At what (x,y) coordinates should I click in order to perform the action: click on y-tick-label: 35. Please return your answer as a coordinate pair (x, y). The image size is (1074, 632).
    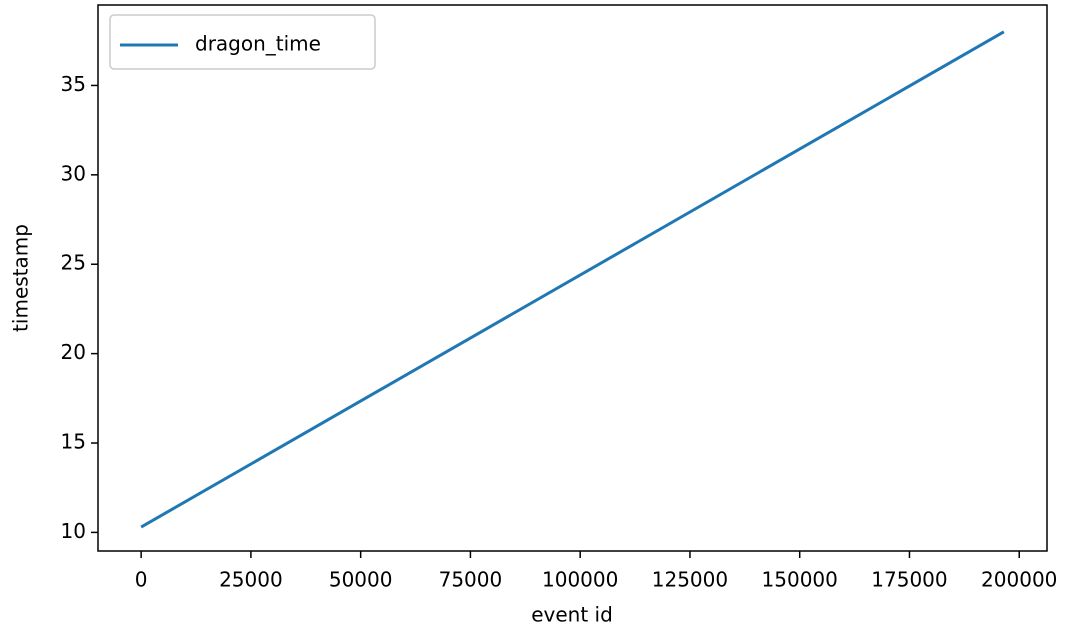
    Looking at the image, I should click on (73, 84).